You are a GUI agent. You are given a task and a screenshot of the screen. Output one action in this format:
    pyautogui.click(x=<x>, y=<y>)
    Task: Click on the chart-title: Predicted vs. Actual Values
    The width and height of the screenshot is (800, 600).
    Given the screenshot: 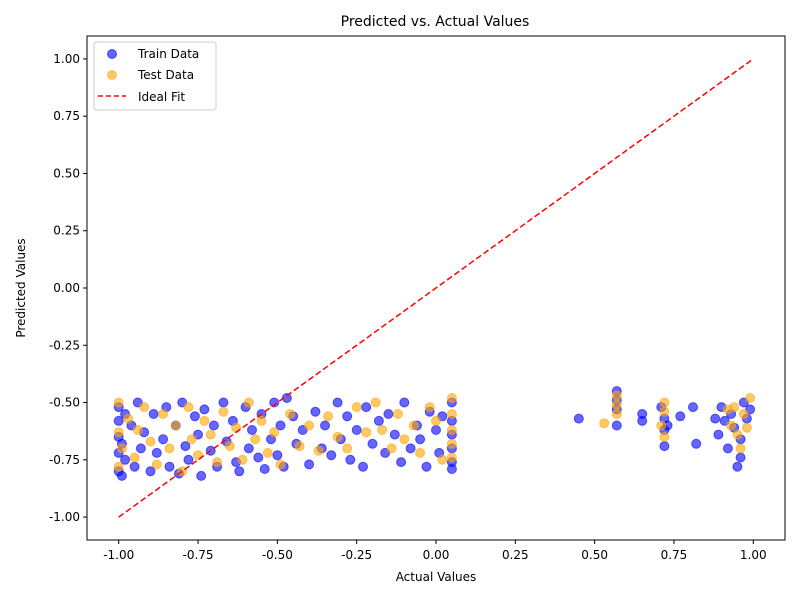 What is the action you would take?
    pyautogui.click(x=435, y=22)
    